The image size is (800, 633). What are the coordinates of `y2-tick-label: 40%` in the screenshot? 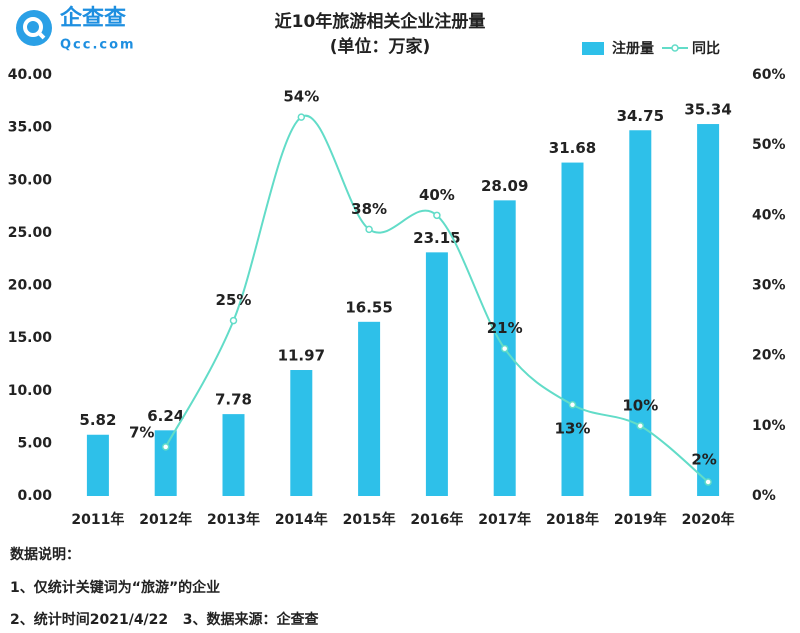 It's located at (769, 215).